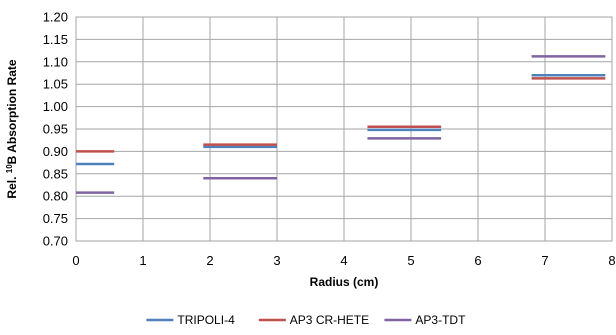 The width and height of the screenshot is (616, 335). Describe the element at coordinates (55, 39) in the screenshot. I see `y-tick-label: 1.15` at that location.